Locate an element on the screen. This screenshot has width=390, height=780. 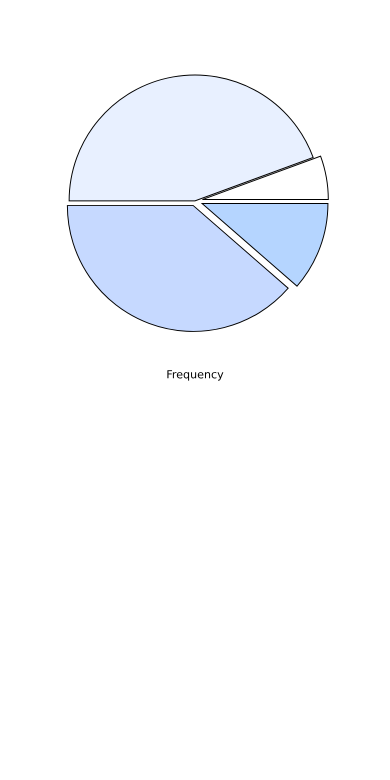
text: Frequency is located at coordinates (195, 375).